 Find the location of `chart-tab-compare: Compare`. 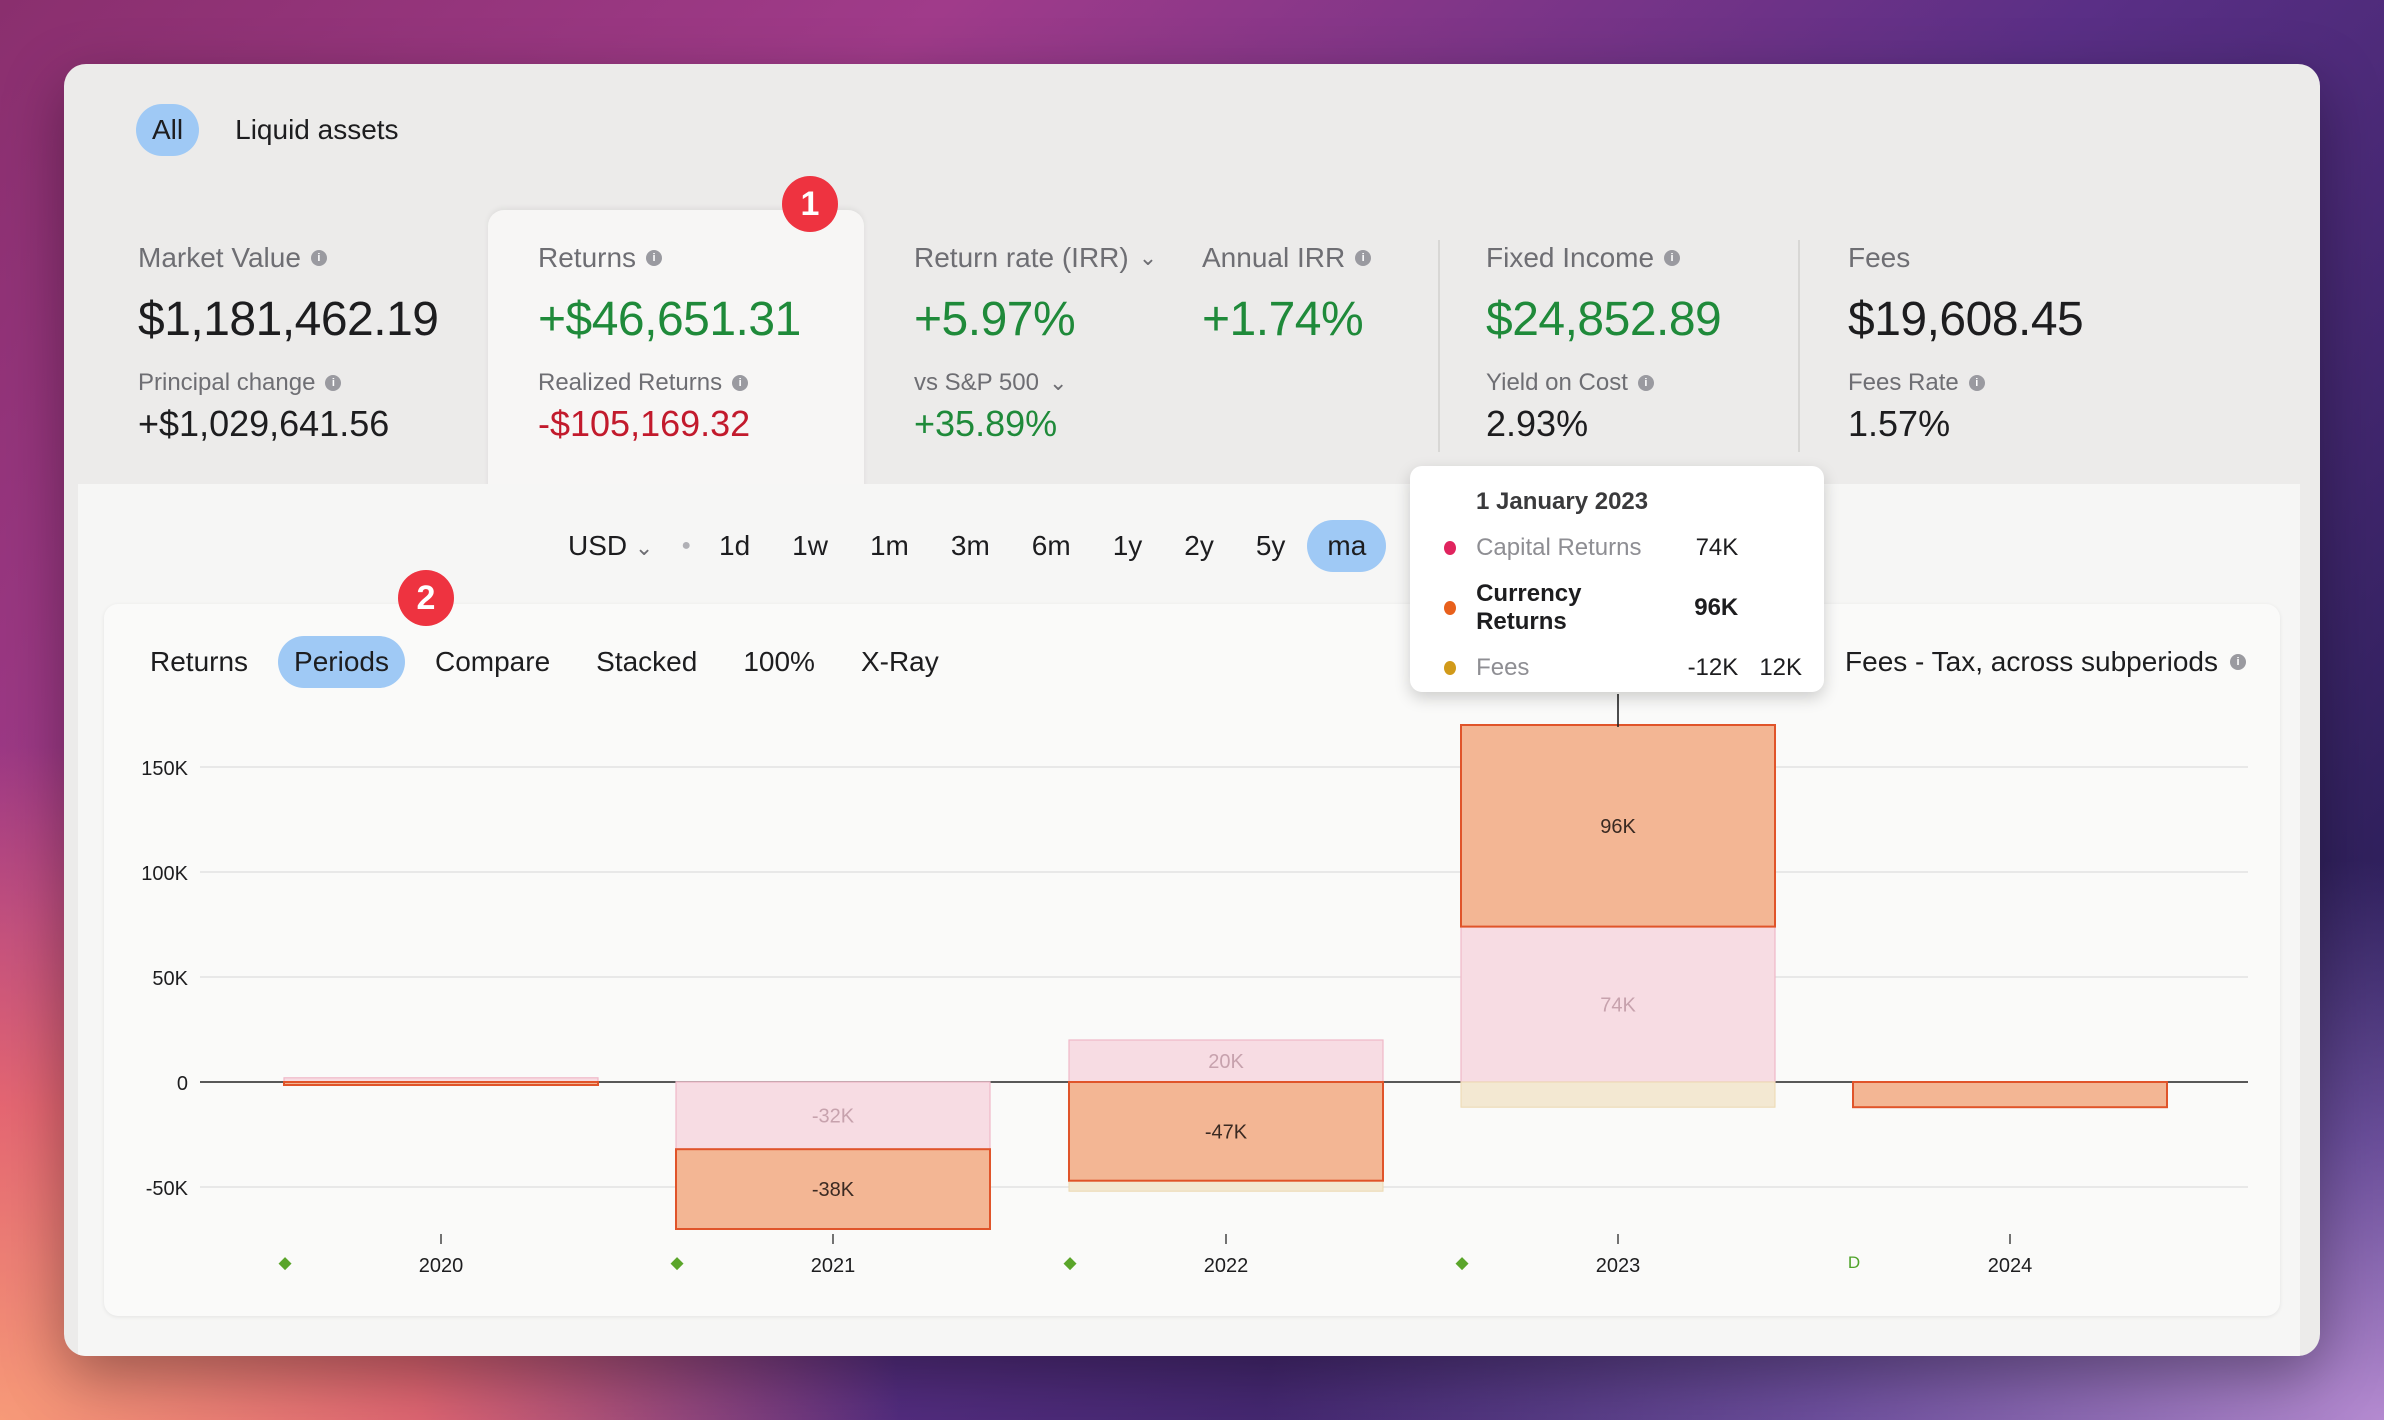

chart-tab-compare: Compare is located at coordinates (492, 661).